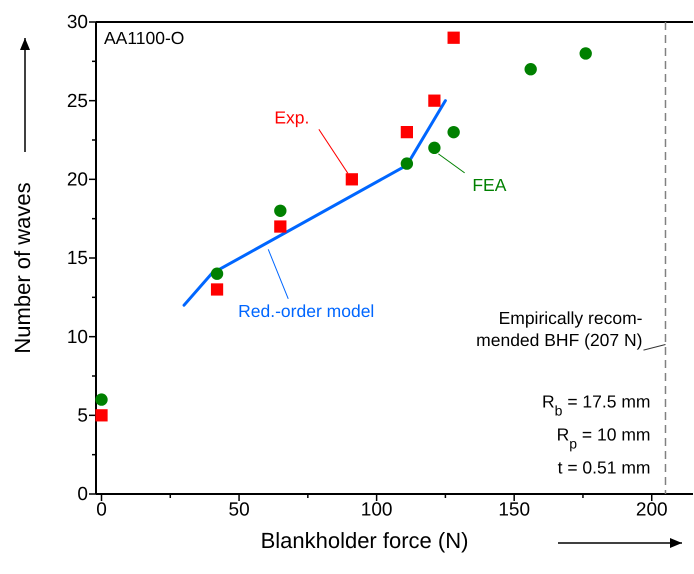 The image size is (694, 574). Describe the element at coordinates (22, 268) in the screenshot. I see `y-axis-title: Number of waves` at that location.